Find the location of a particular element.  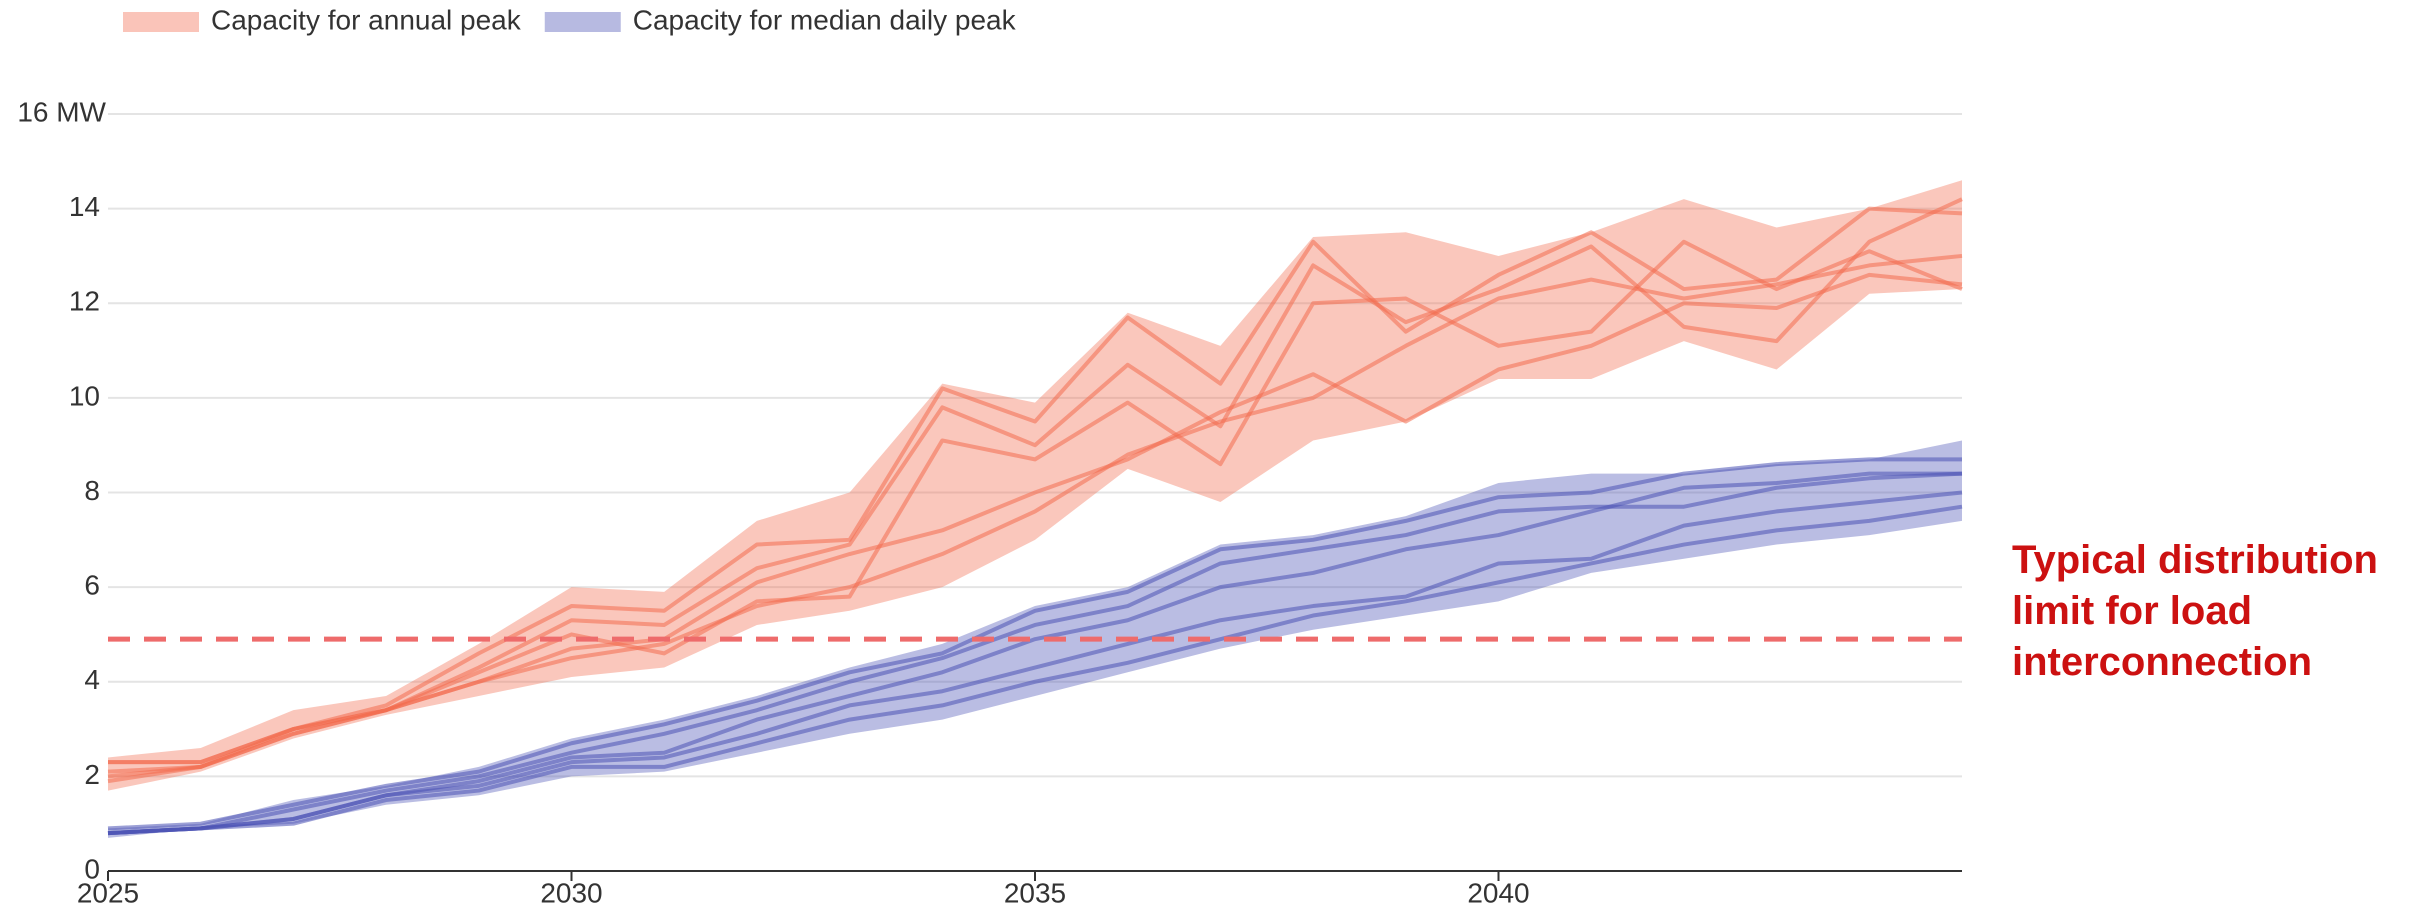

y-tick-label: 14 is located at coordinates (84, 206).